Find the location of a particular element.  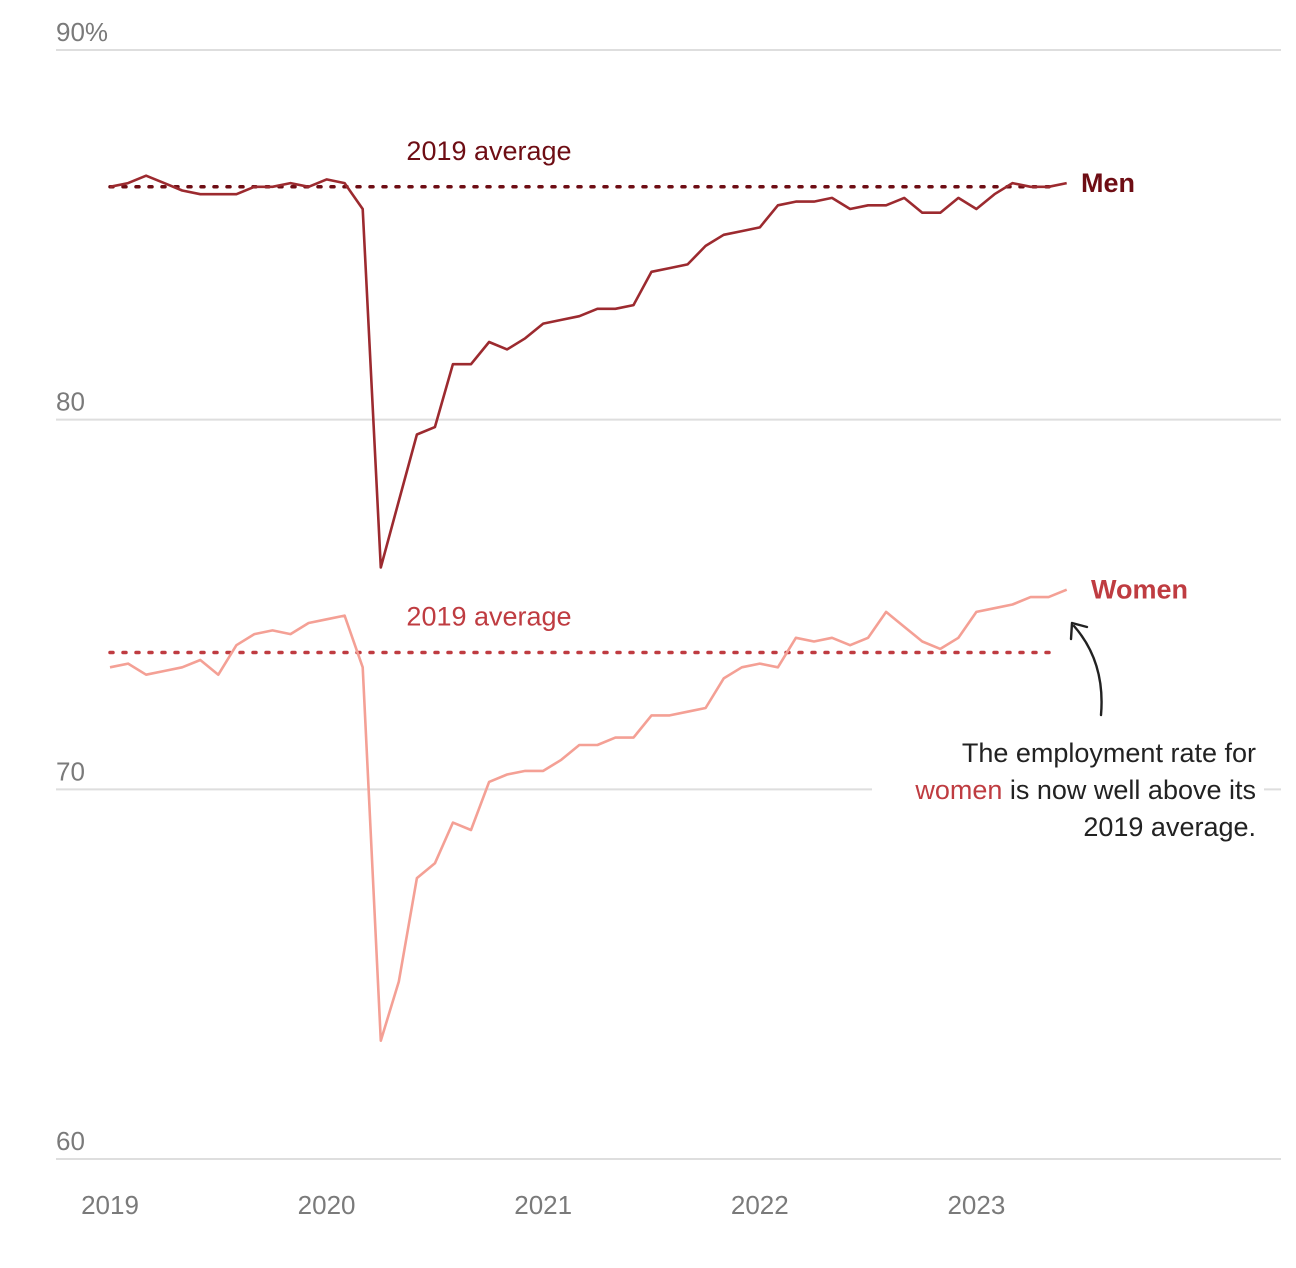

annotation-text-segment: is now well above its is located at coordinates (1129, 790).